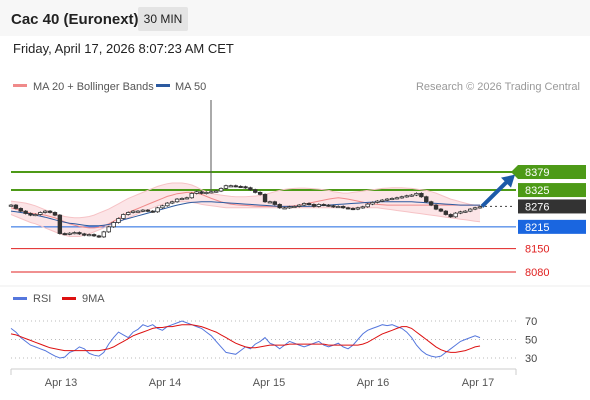 This screenshot has height=400, width=590. Describe the element at coordinates (269, 383) in the screenshot. I see `x-tick-label: Apr 15` at that location.